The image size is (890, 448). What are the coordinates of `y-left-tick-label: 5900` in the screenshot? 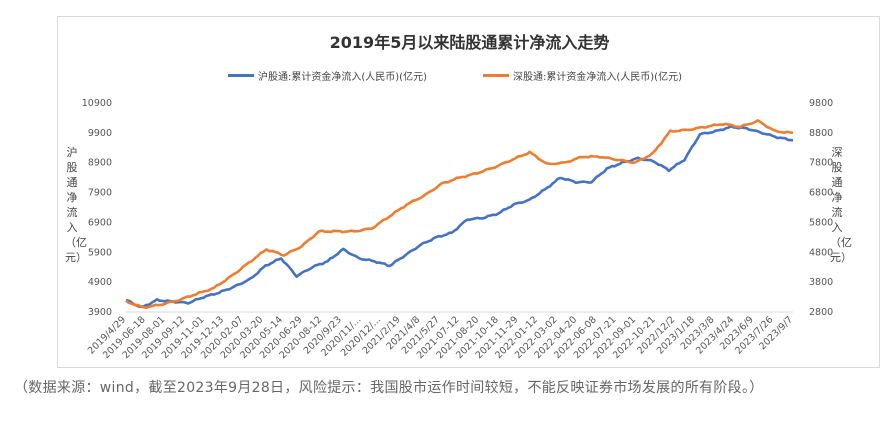 It's located at (100, 252).